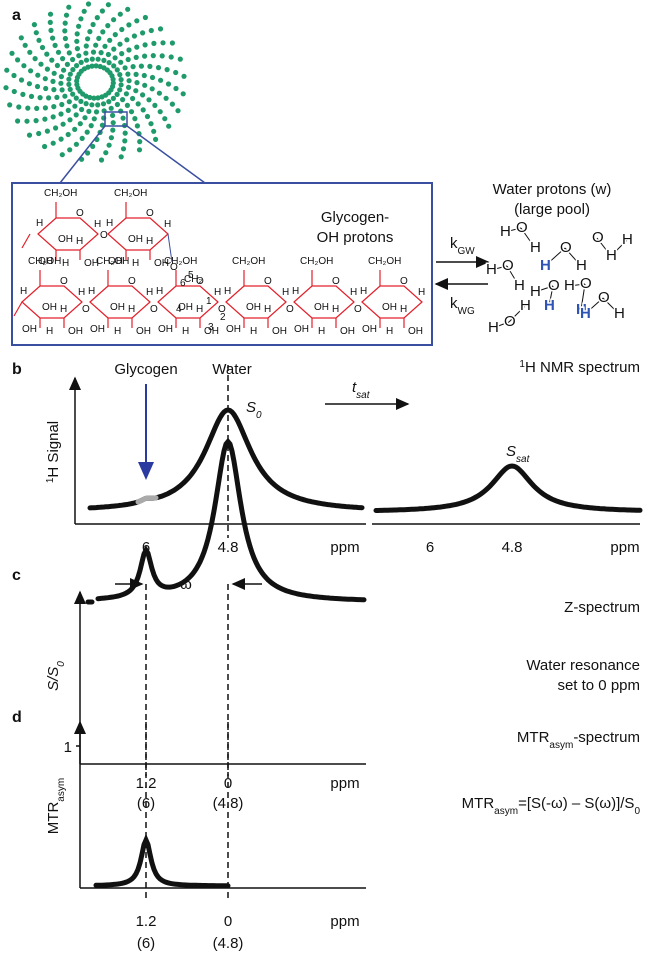  Describe the element at coordinates (86, 309) in the screenshot. I see `linker-o: O` at that location.